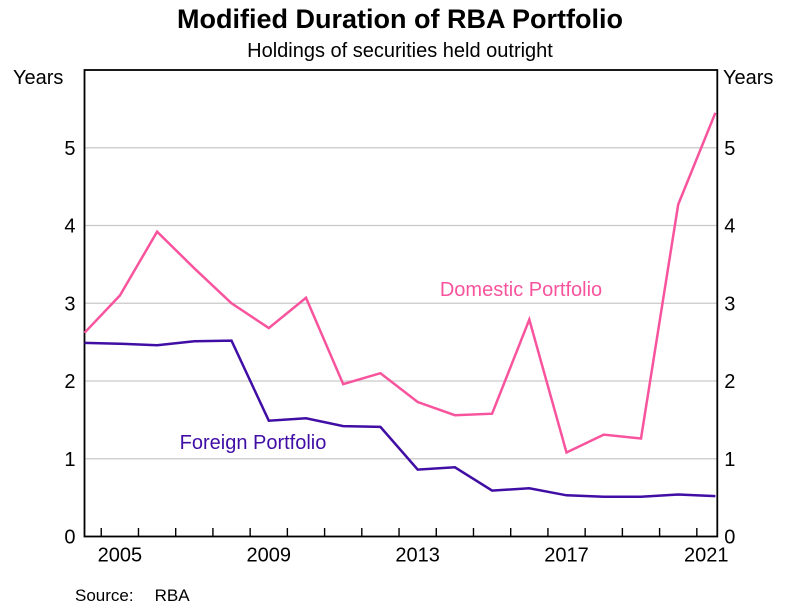 The width and height of the screenshot is (800, 611). I want to click on y-tick-label-left-0: 0, so click(69, 538).